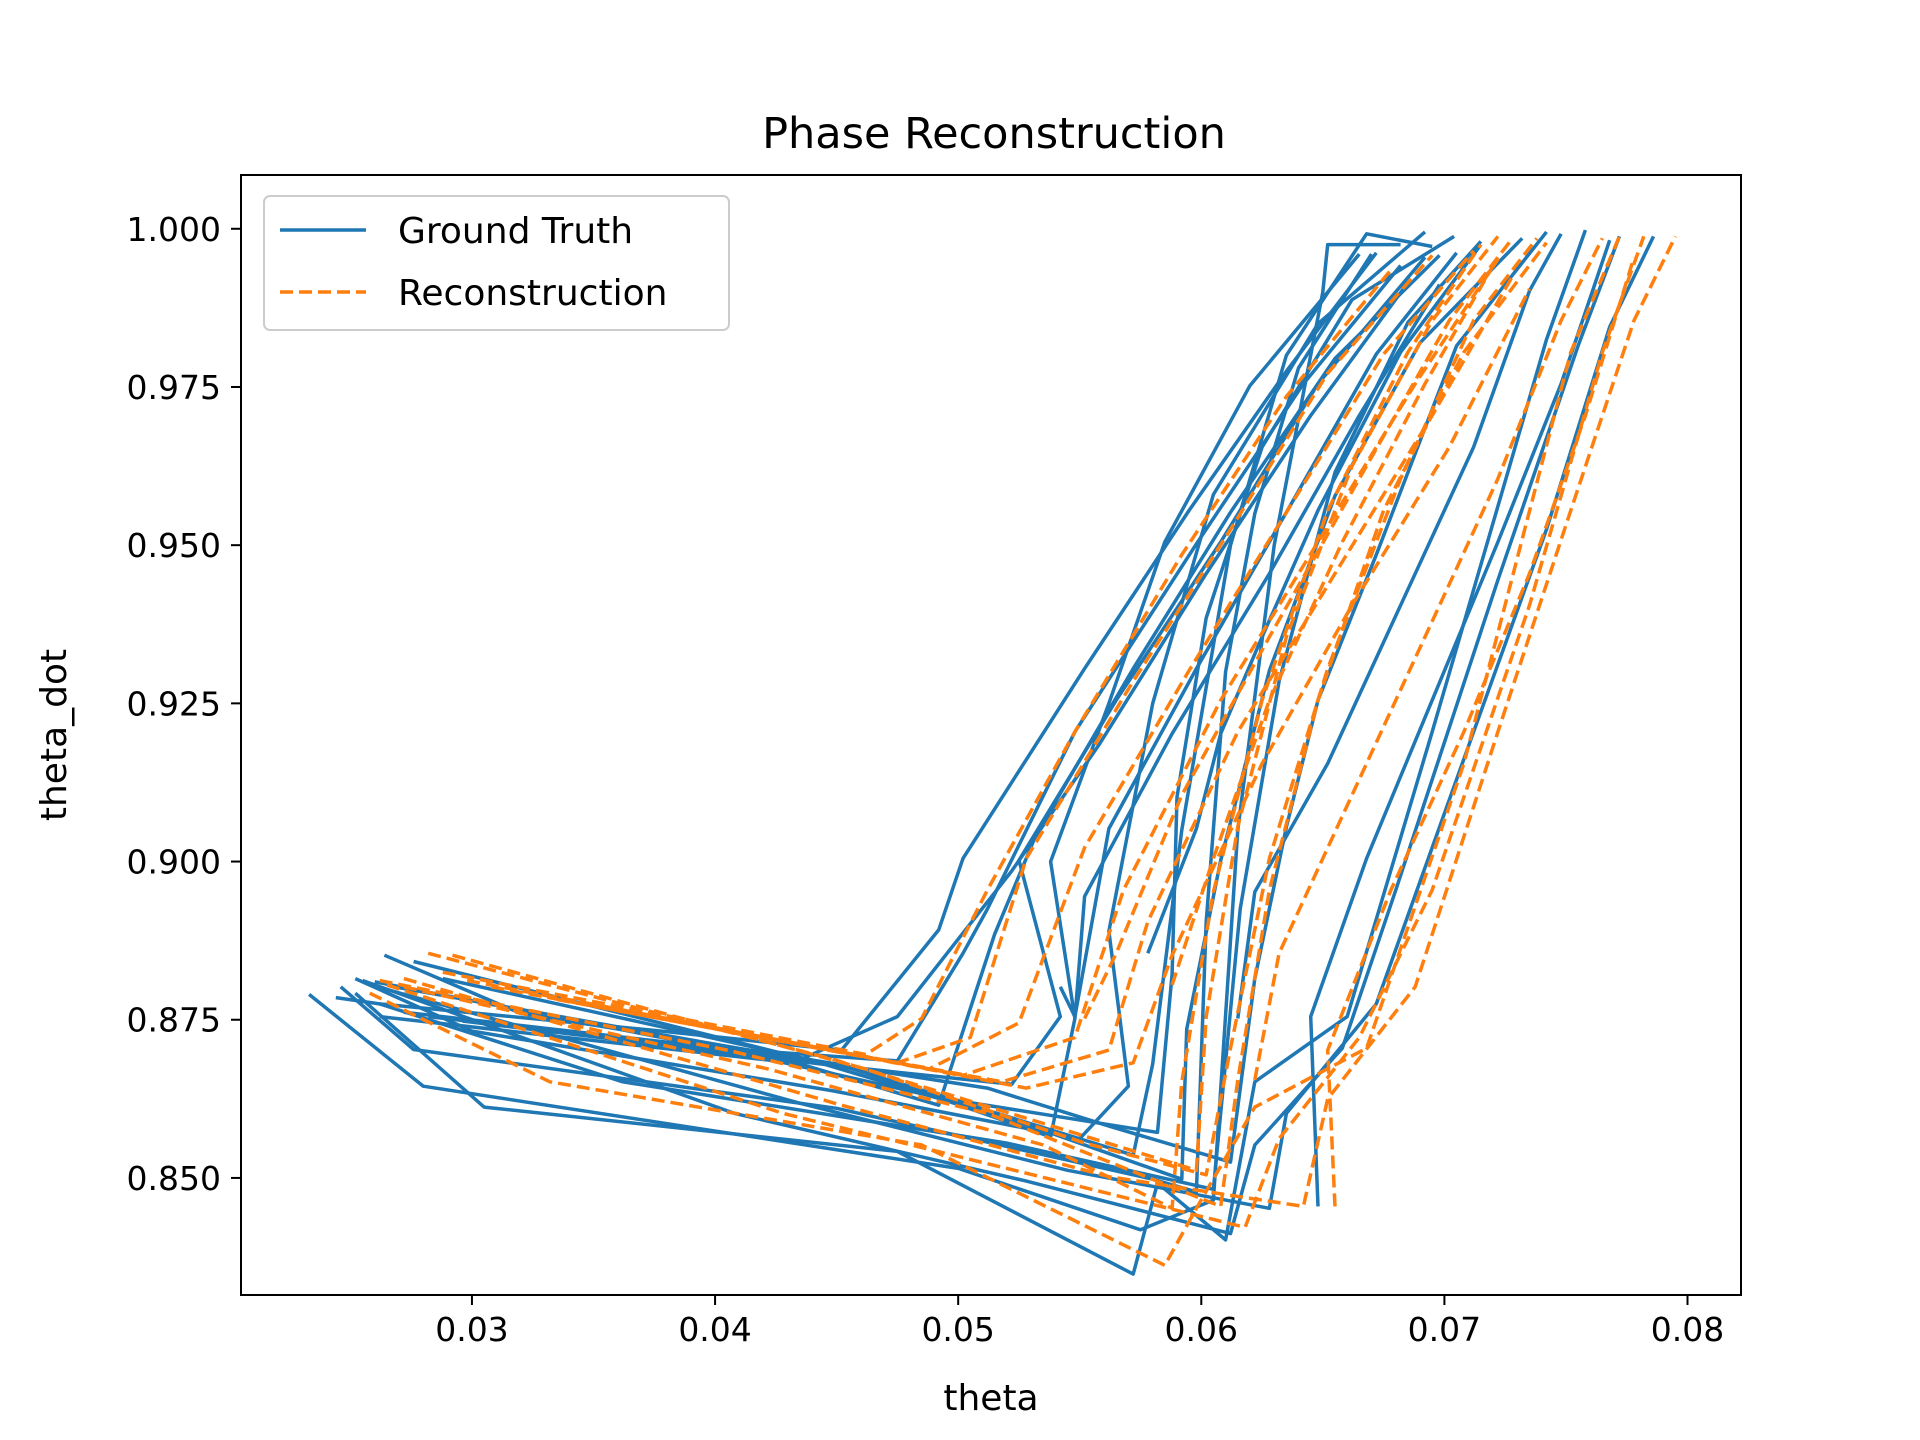 The height and width of the screenshot is (1440, 1920). Describe the element at coordinates (1444, 1329) in the screenshot. I see `x-tick-label: 0.07` at that location.